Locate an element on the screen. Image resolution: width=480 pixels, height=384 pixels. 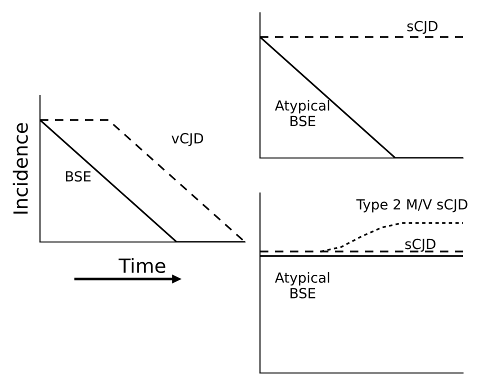
series-label: BSE is located at coordinates (78, 176).